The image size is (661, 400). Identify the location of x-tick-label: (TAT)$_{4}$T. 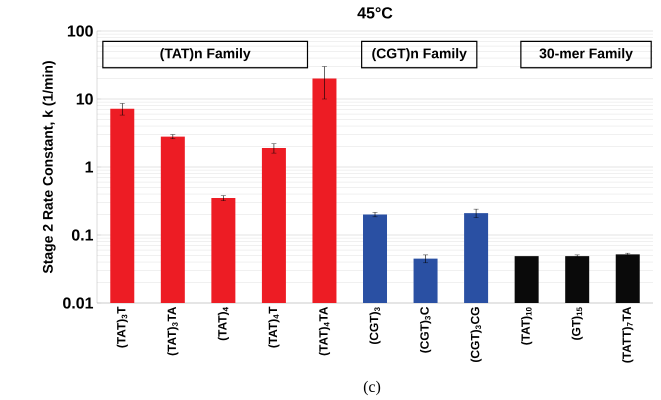
(274, 327).